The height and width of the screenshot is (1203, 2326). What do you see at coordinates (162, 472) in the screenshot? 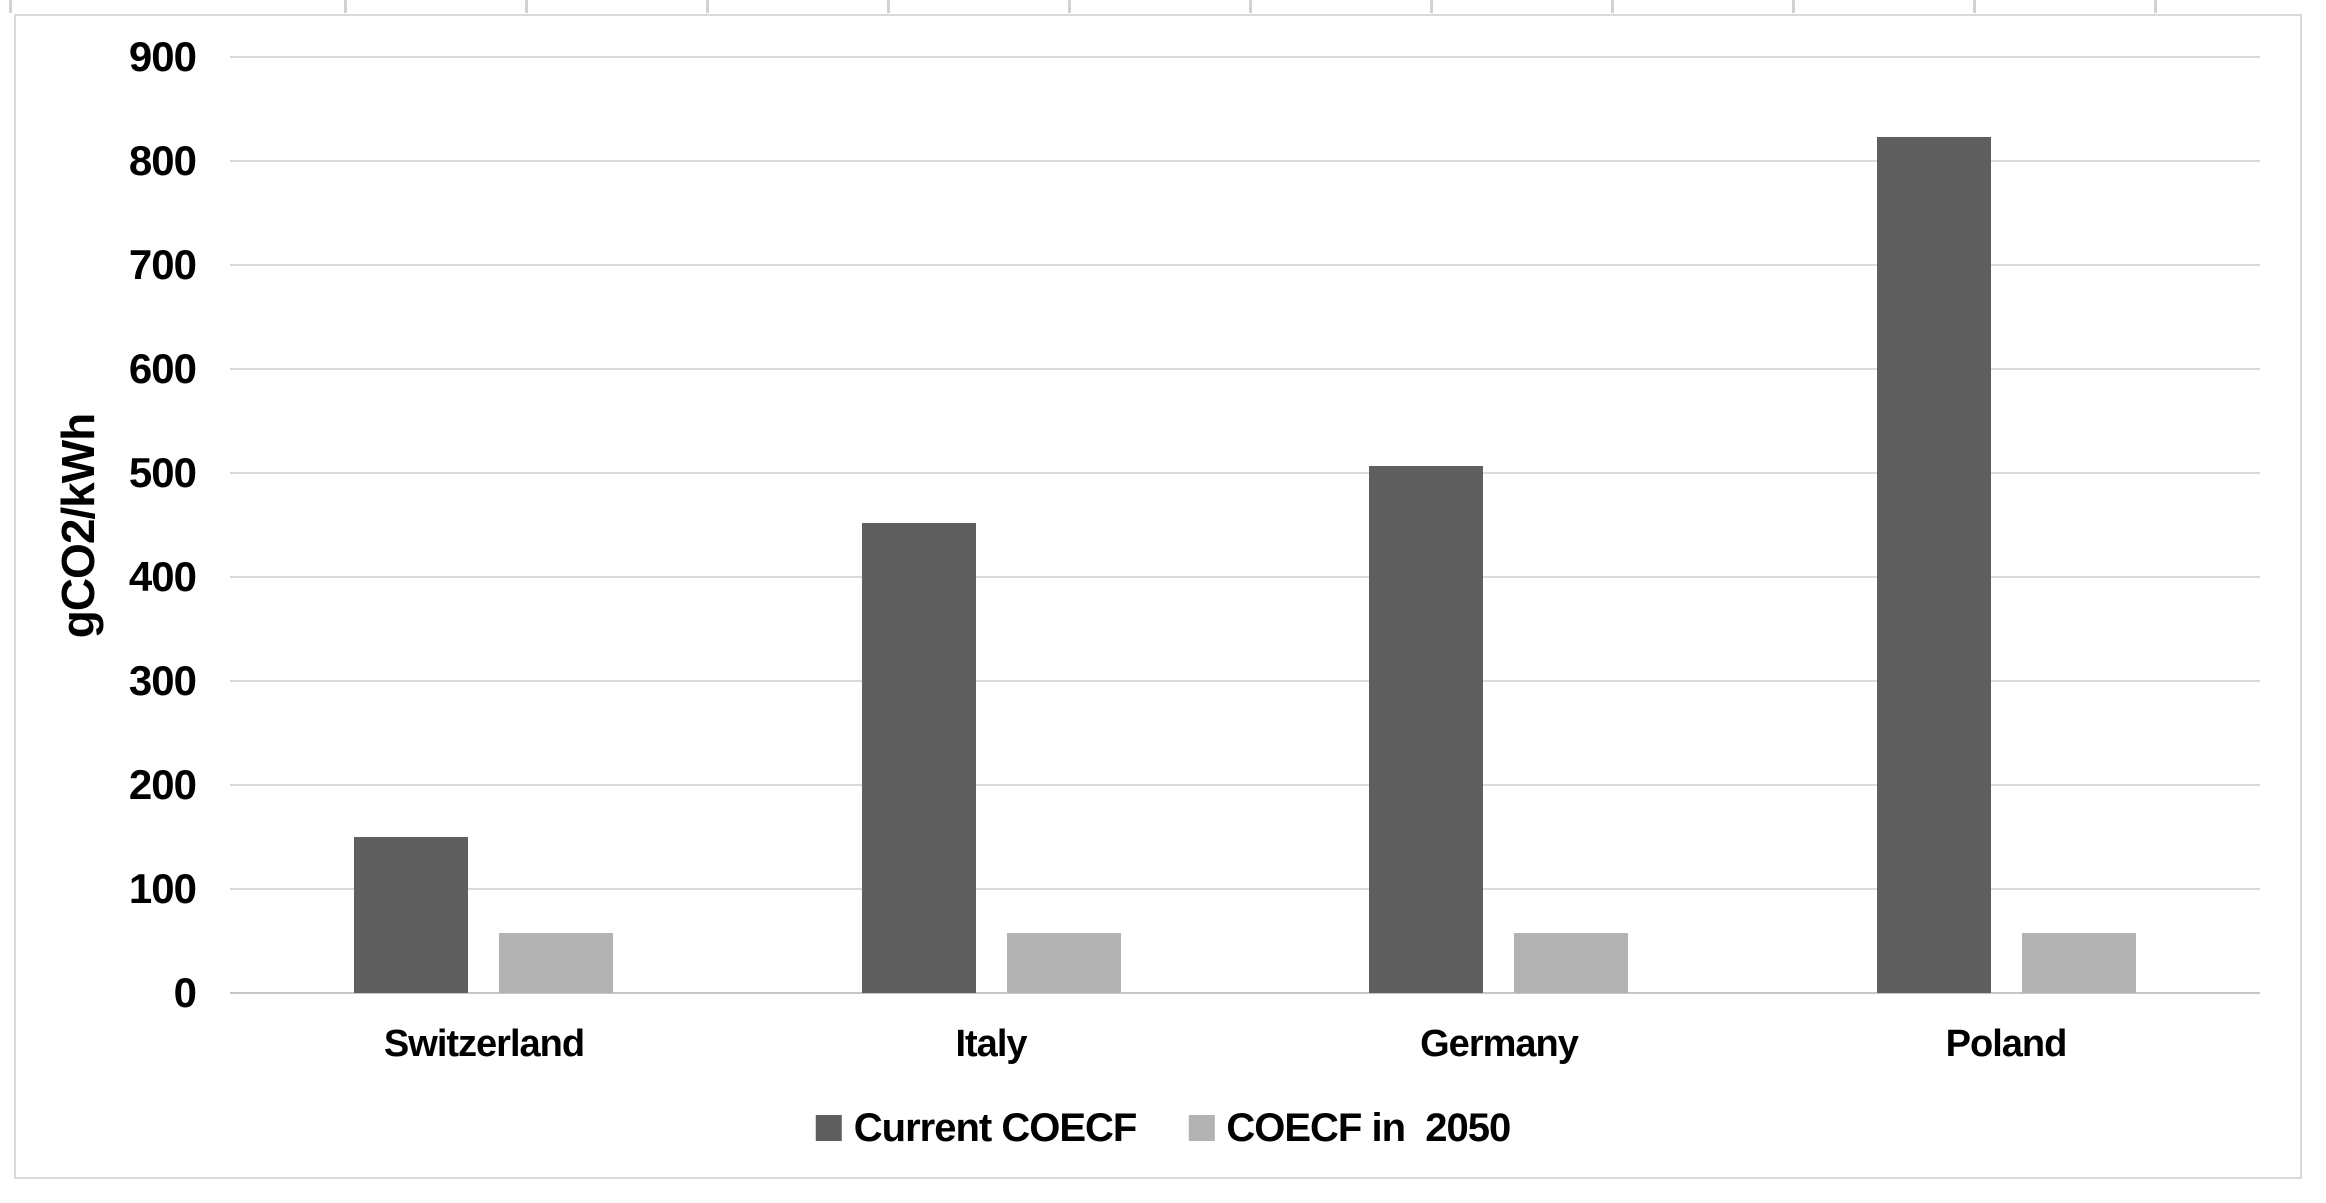
I see `y-tick-label: 500` at bounding box center [162, 472].